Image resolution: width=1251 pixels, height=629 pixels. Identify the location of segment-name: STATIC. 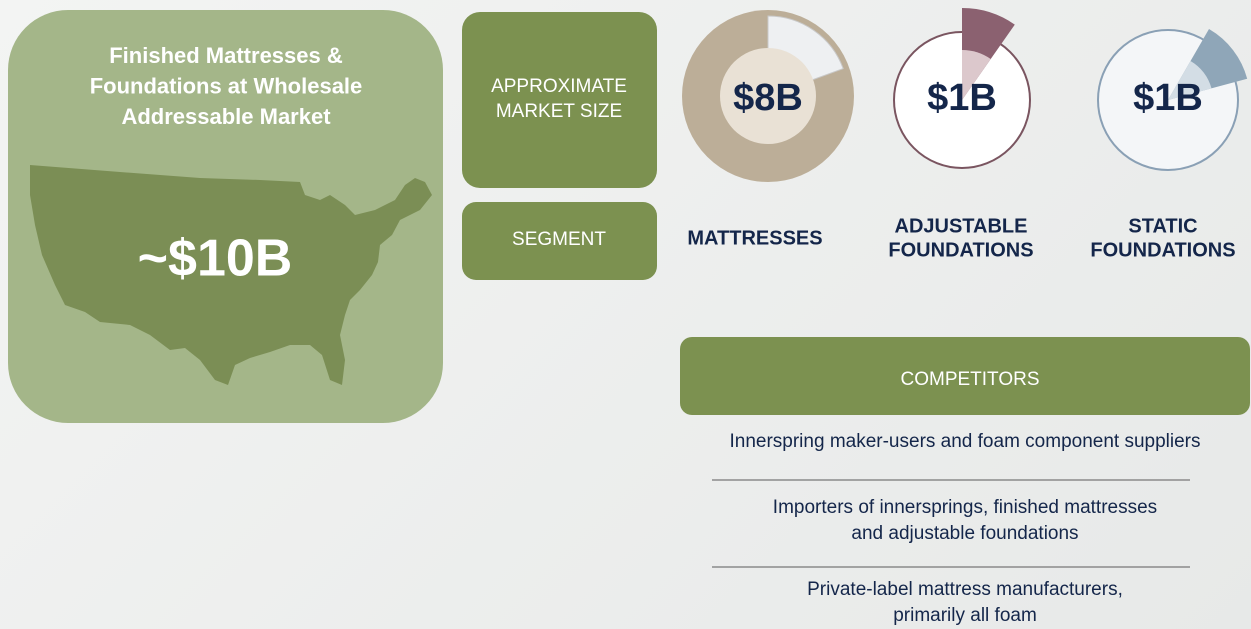
(1162, 226).